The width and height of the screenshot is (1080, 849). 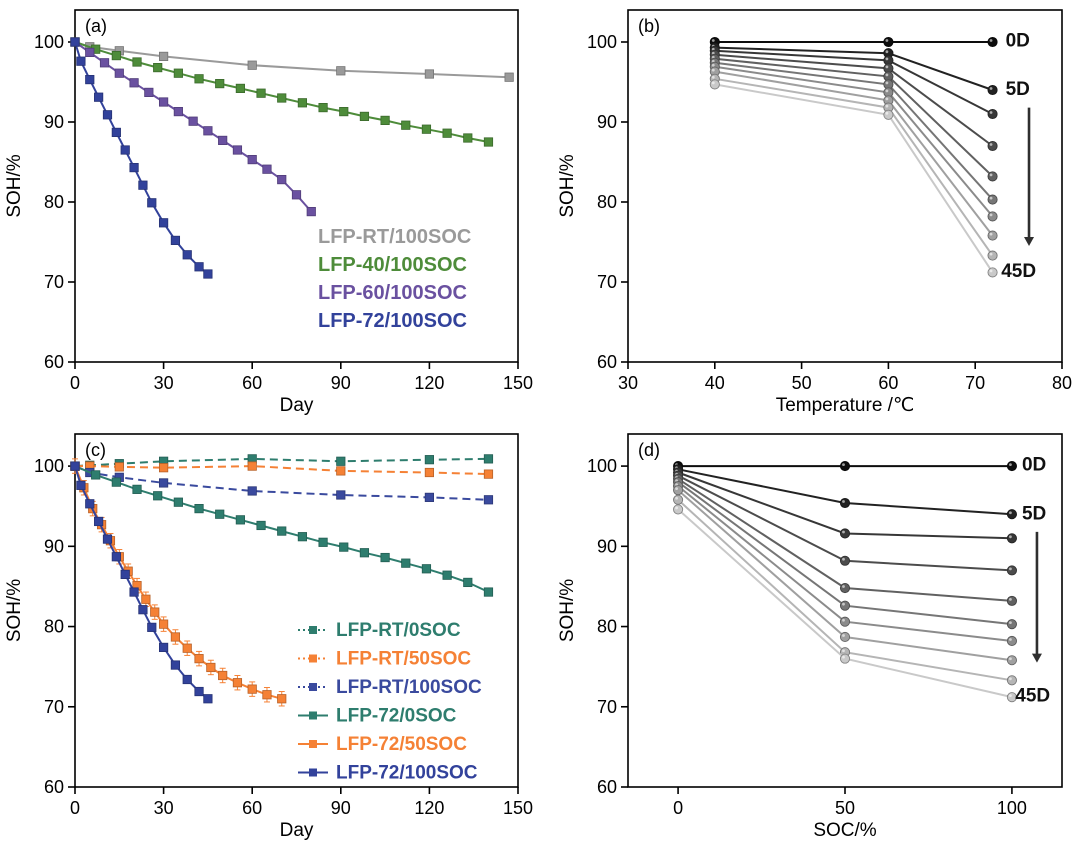 I want to click on legend-entry-LFP-40/100SOC: LFP-40/100SOC, so click(x=392, y=265).